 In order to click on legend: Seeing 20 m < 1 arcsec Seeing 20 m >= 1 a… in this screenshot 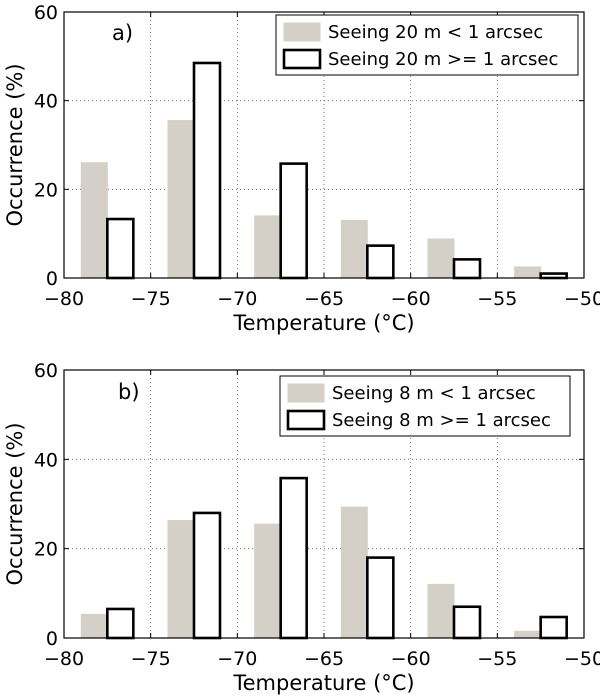, I will do `click(427, 45)`.